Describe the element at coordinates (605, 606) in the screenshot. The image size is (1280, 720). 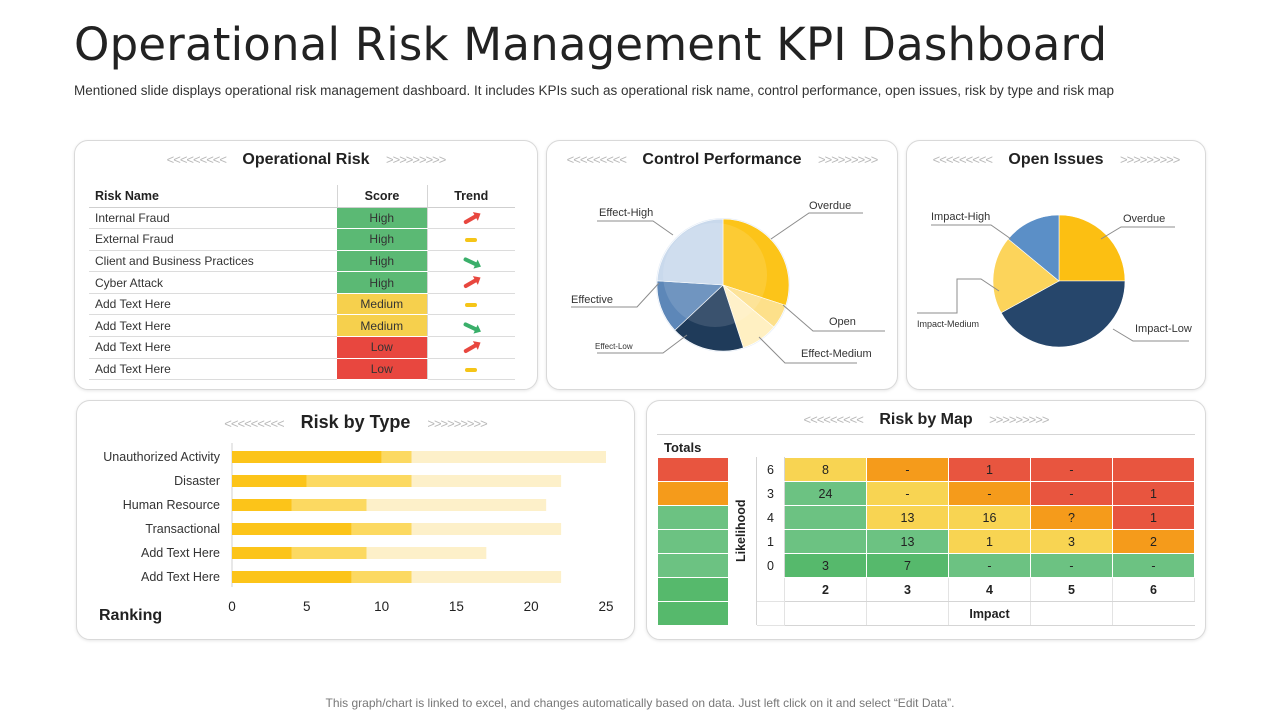
I see `x-tick-label: 25` at that location.